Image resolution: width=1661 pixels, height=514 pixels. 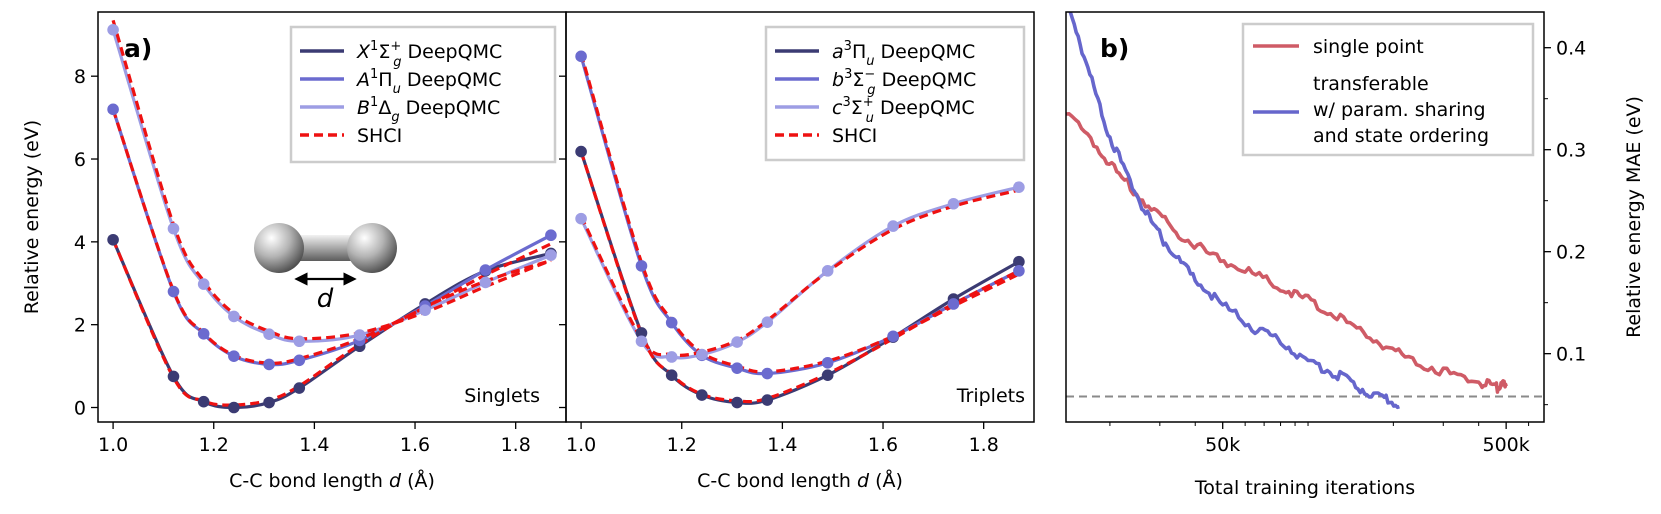 I want to click on singlets-corner-label: Singlets, so click(x=502, y=396).